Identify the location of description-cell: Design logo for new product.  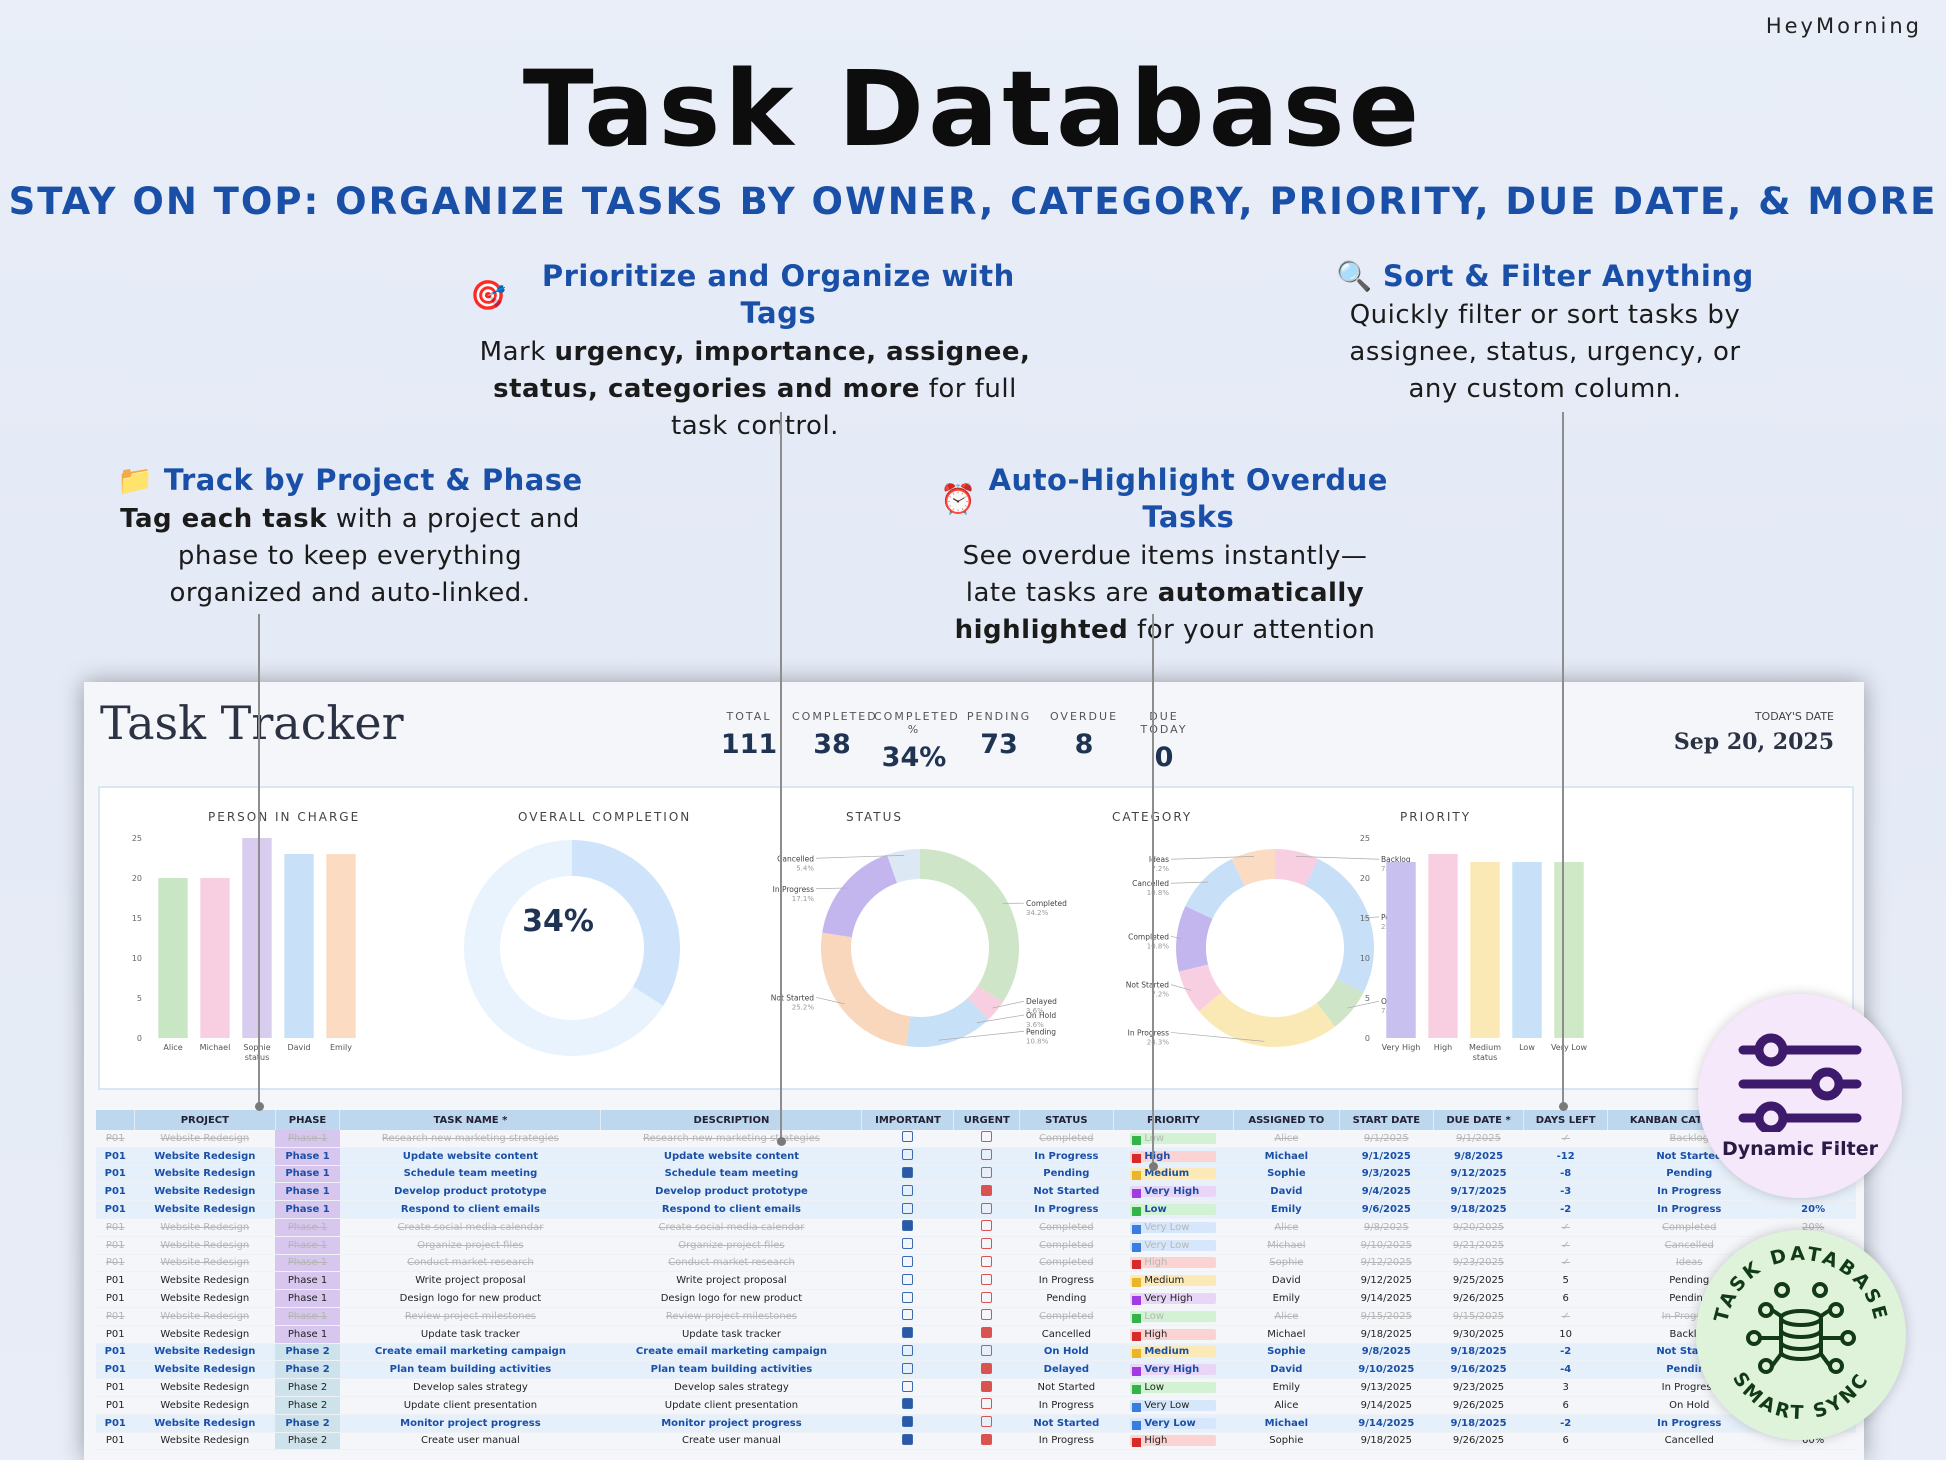
(731, 1298).